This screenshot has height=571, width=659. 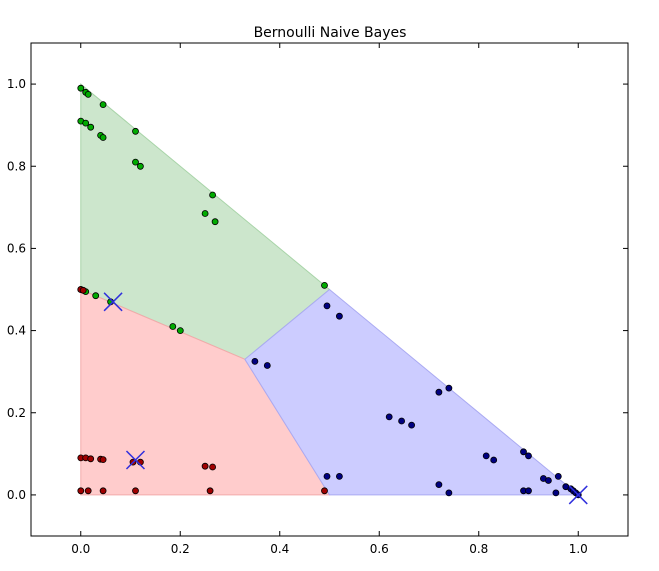 What do you see at coordinates (16, 84) in the screenshot?
I see `y-tick-label-5: 1.0` at bounding box center [16, 84].